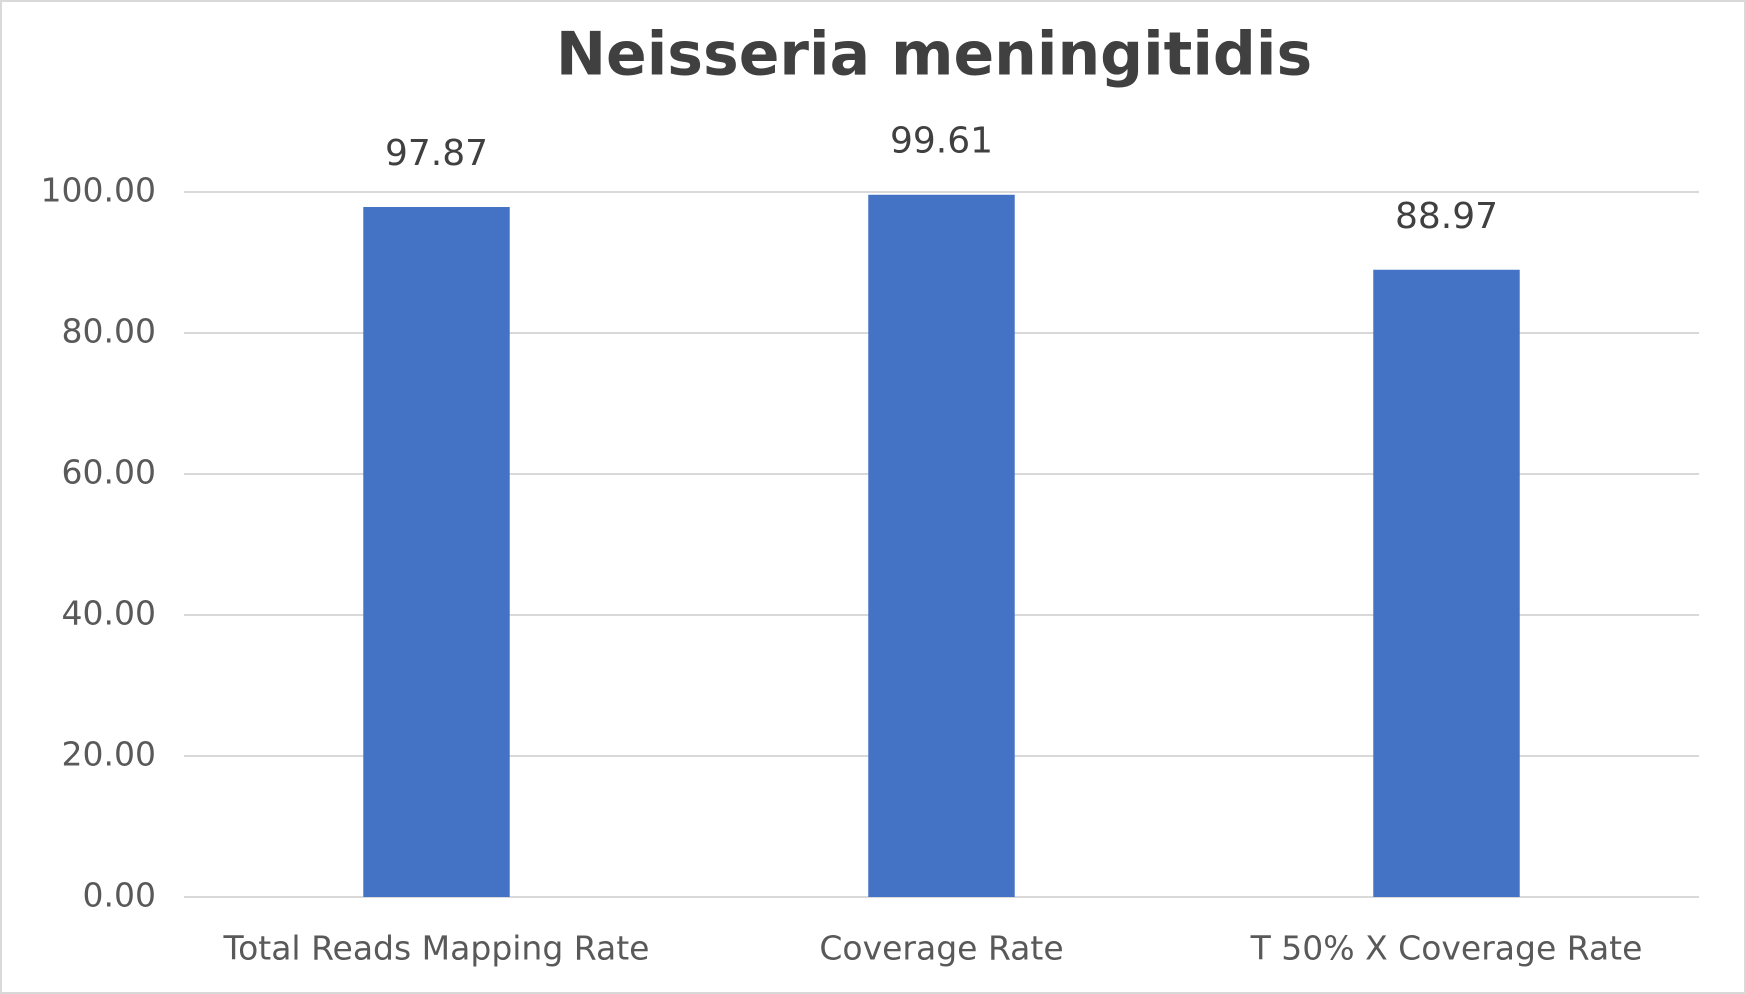 The width and height of the screenshot is (1746, 994). What do you see at coordinates (109, 472) in the screenshot?
I see `y-tick-label: 60.00` at bounding box center [109, 472].